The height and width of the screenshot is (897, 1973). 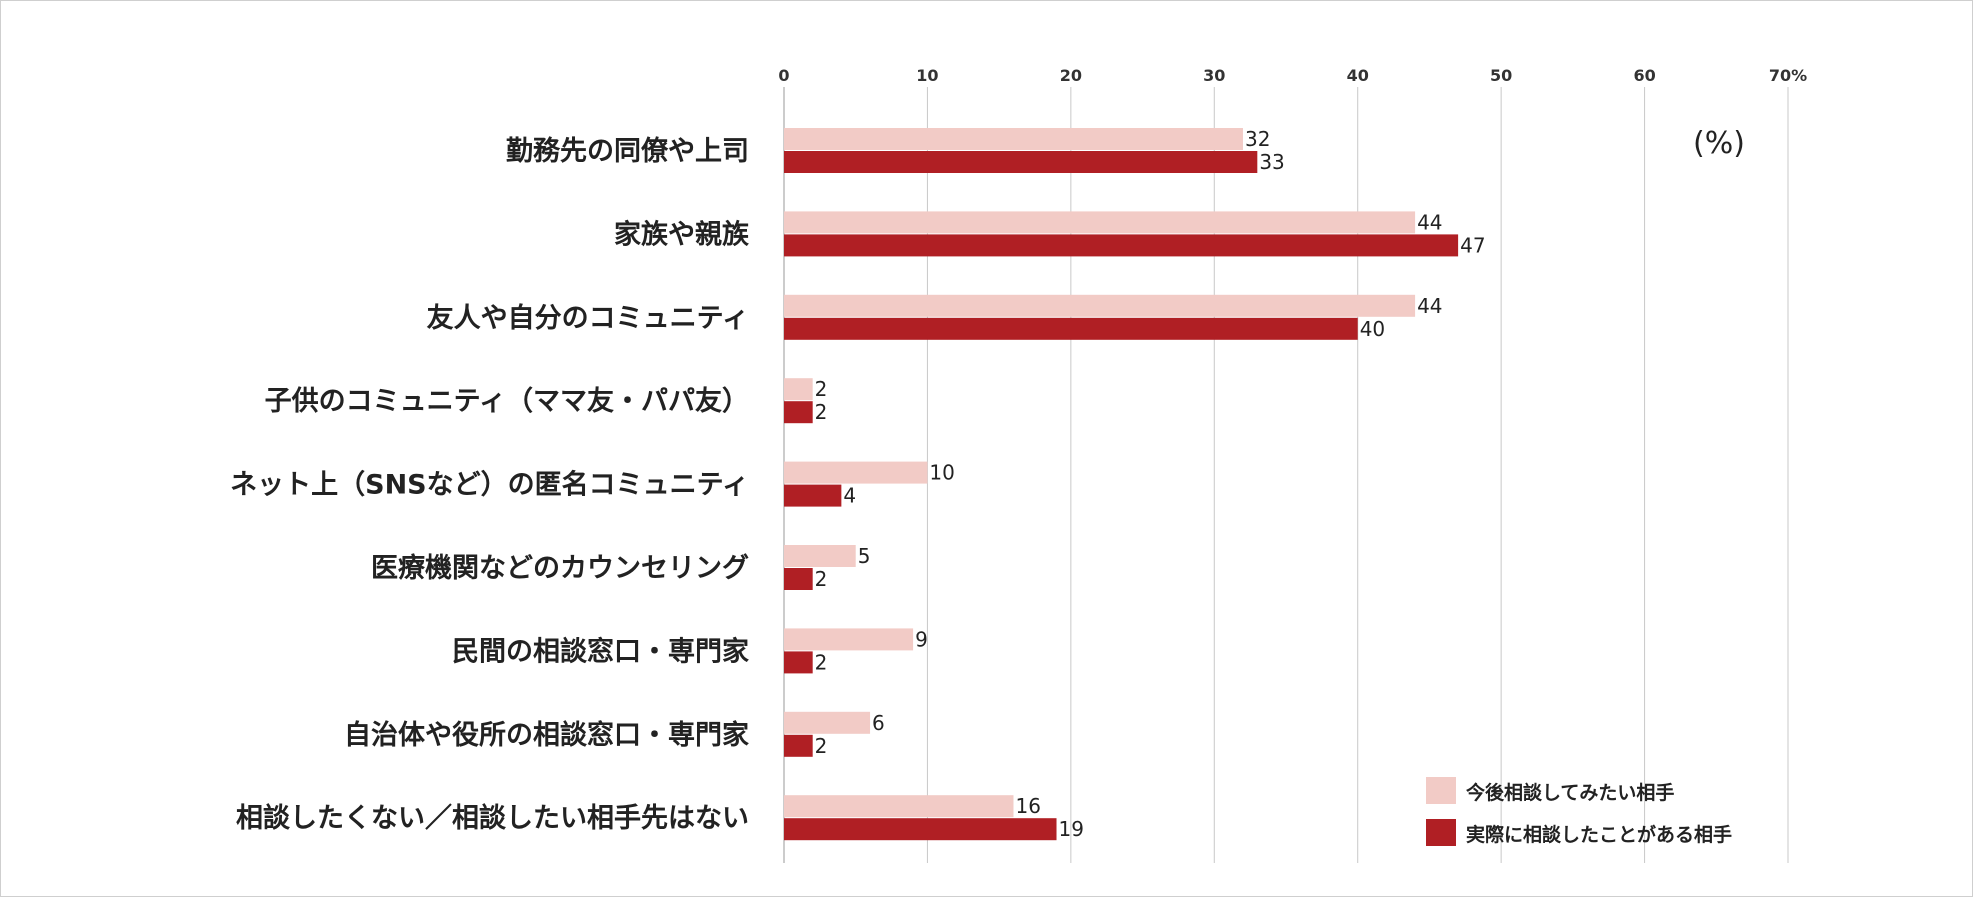 What do you see at coordinates (1071, 829) in the screenshot?
I see `data-label: 19` at bounding box center [1071, 829].